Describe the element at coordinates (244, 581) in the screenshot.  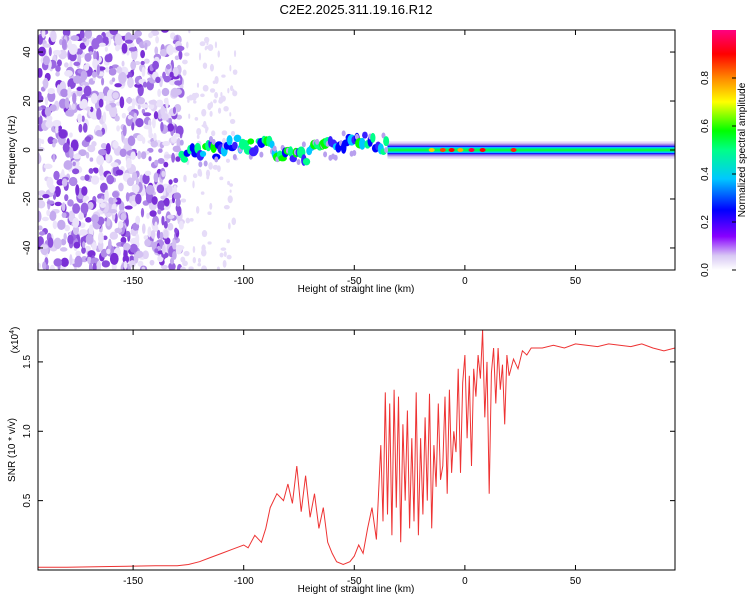
I see `snr-xtick-label: -100` at that location.